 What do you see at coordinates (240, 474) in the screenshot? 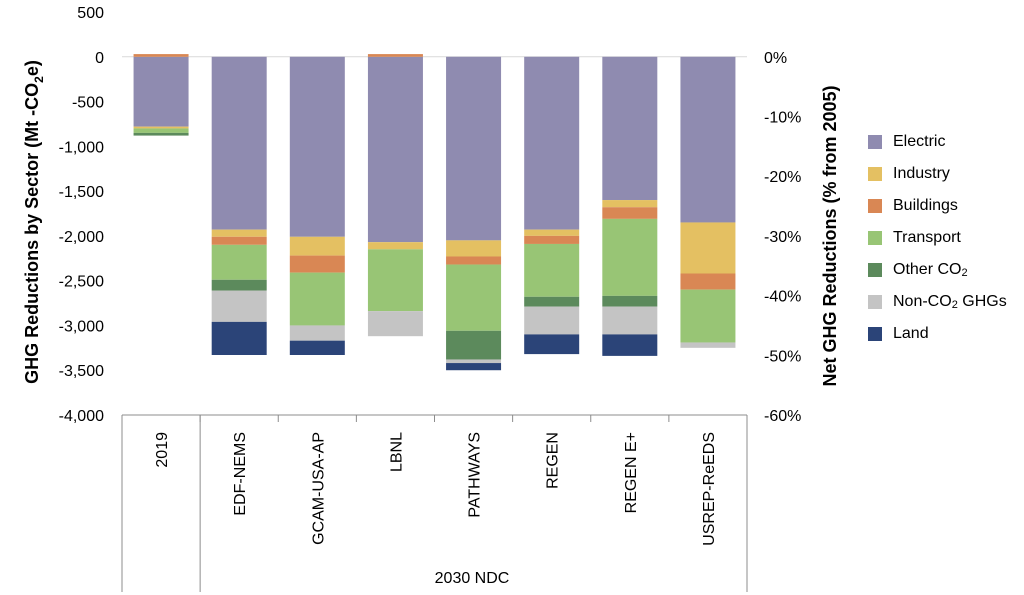
I see `category-label: EDF-NEMS` at bounding box center [240, 474].